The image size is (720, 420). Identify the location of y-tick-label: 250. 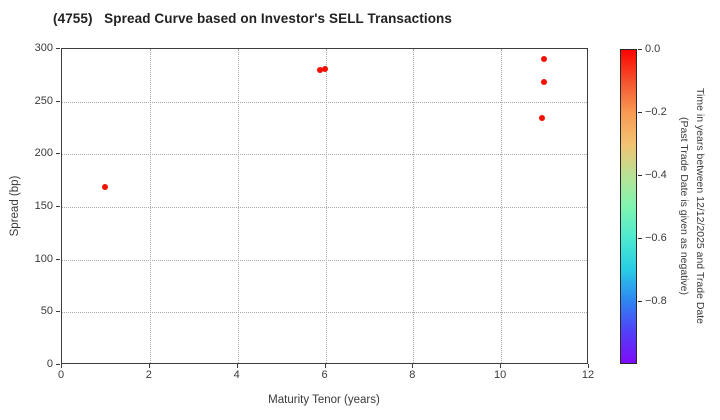
(43, 100).